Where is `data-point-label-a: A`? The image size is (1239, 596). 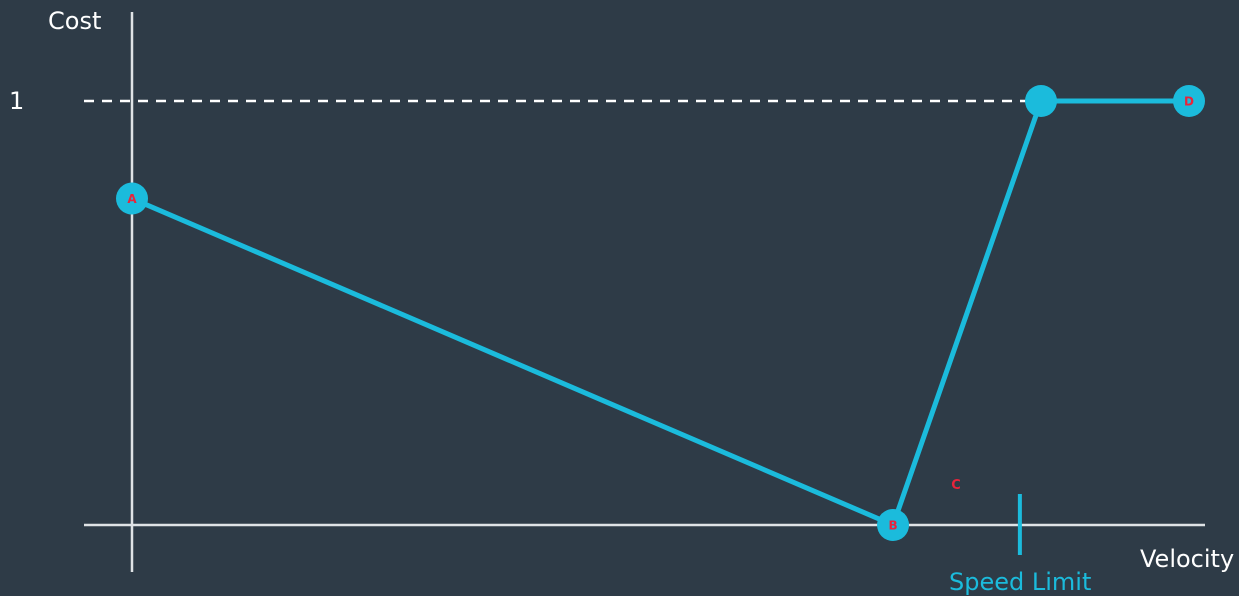 data-point-label-a: A is located at coordinates (132, 199).